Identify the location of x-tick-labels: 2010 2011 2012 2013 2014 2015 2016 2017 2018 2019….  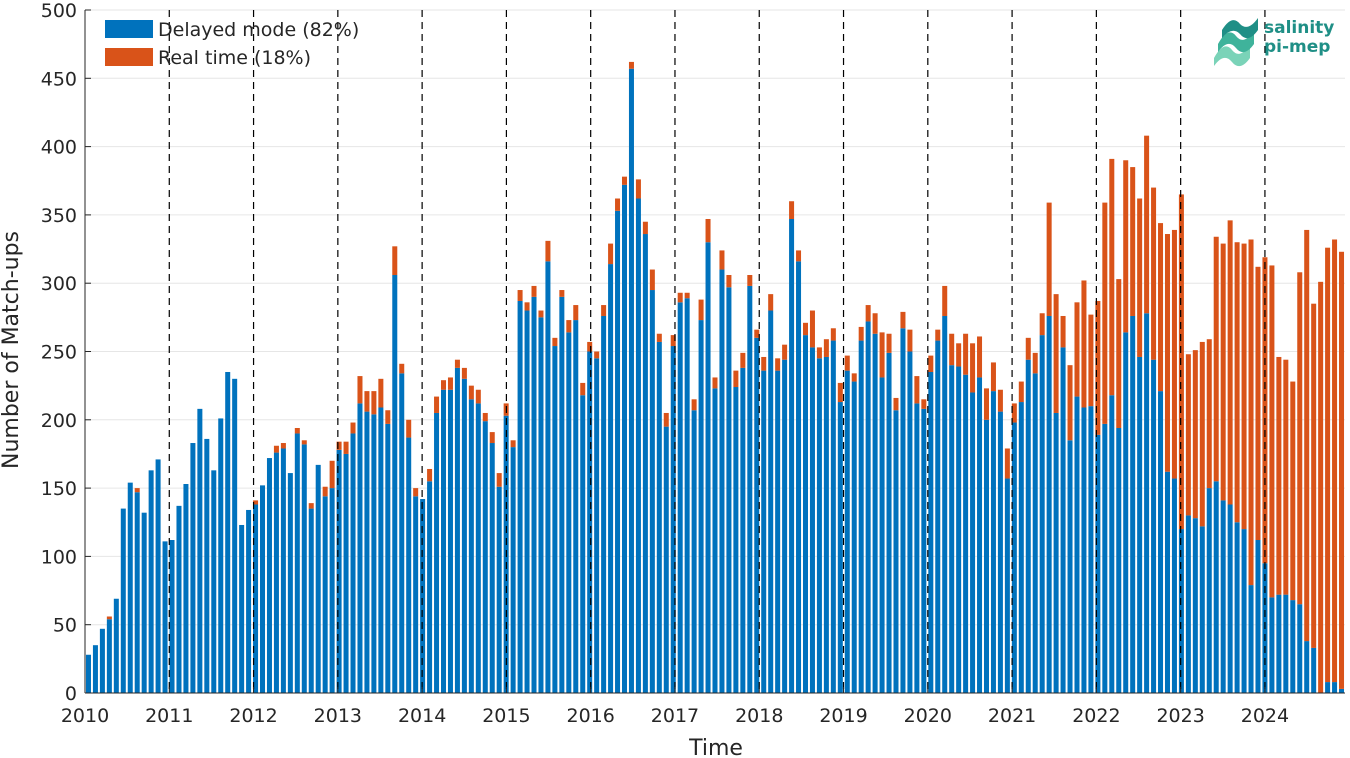
(675, 716).